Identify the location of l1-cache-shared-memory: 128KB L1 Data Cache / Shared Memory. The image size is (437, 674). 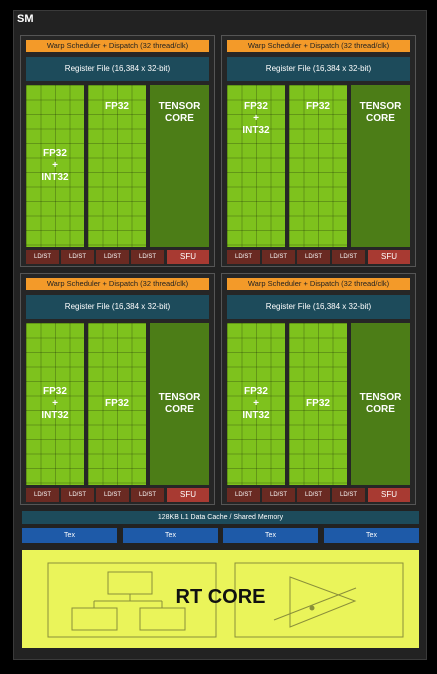
(220, 517).